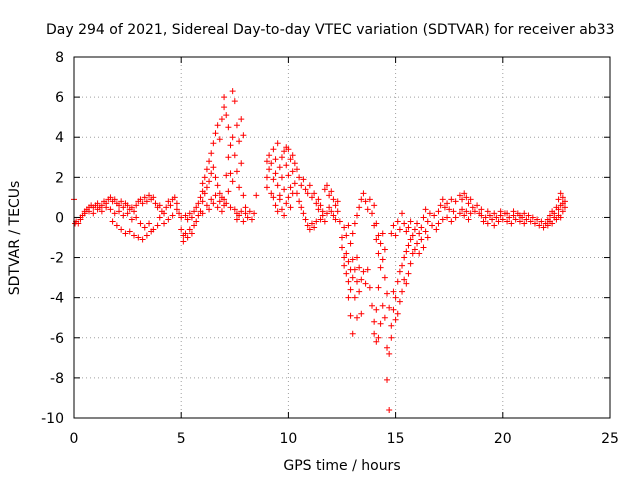 This screenshot has height=485, width=640. What do you see at coordinates (181, 439) in the screenshot?
I see `x-tick-label: 5` at bounding box center [181, 439].